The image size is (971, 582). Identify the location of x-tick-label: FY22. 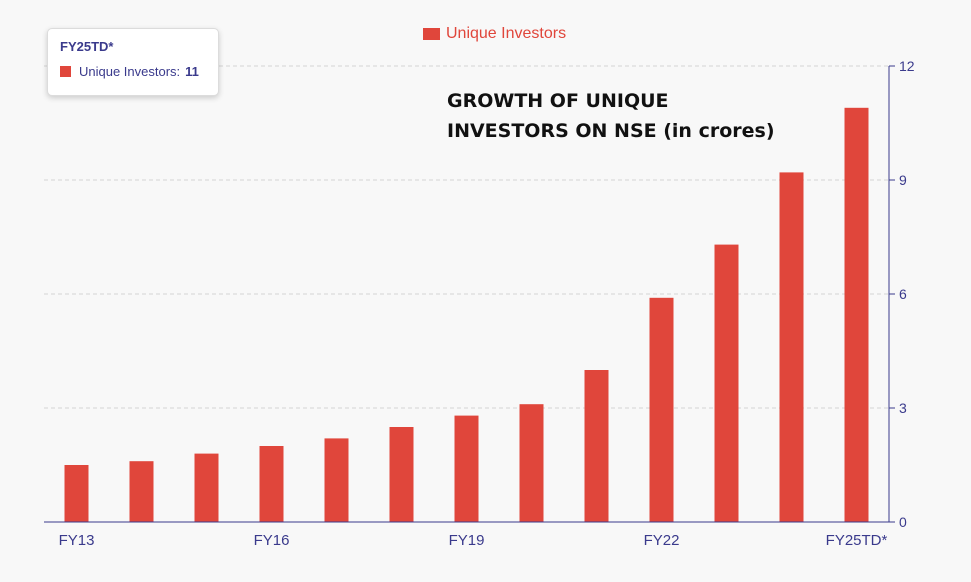
(662, 540).